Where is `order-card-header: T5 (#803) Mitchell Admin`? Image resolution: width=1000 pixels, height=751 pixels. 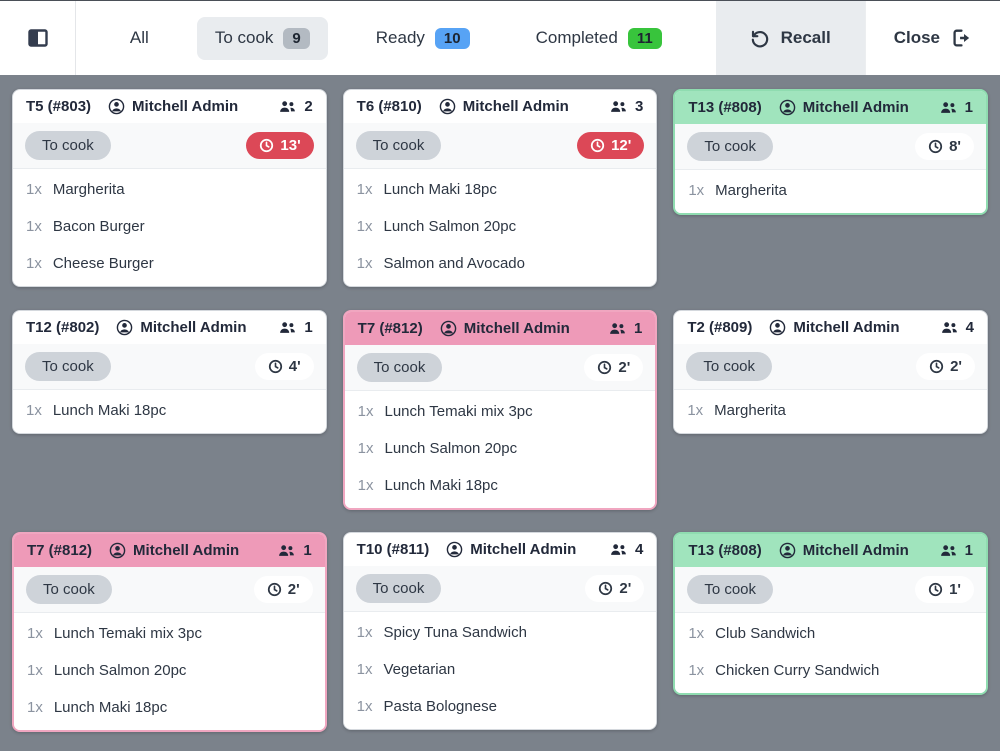 order-card-header: T5 (#803) Mitchell Admin is located at coordinates (169, 106).